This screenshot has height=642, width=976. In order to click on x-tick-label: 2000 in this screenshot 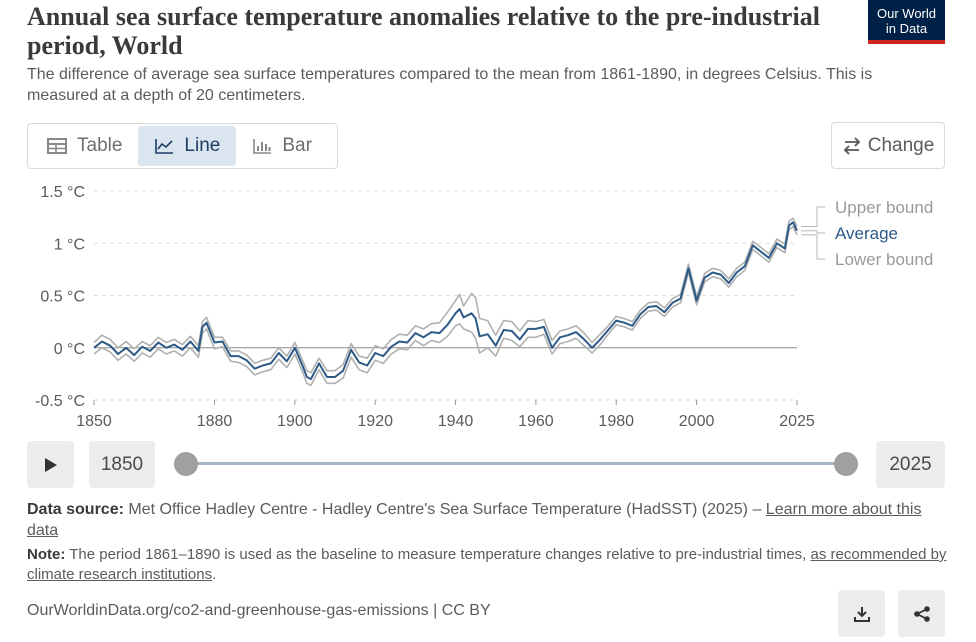, I will do `click(697, 421)`.